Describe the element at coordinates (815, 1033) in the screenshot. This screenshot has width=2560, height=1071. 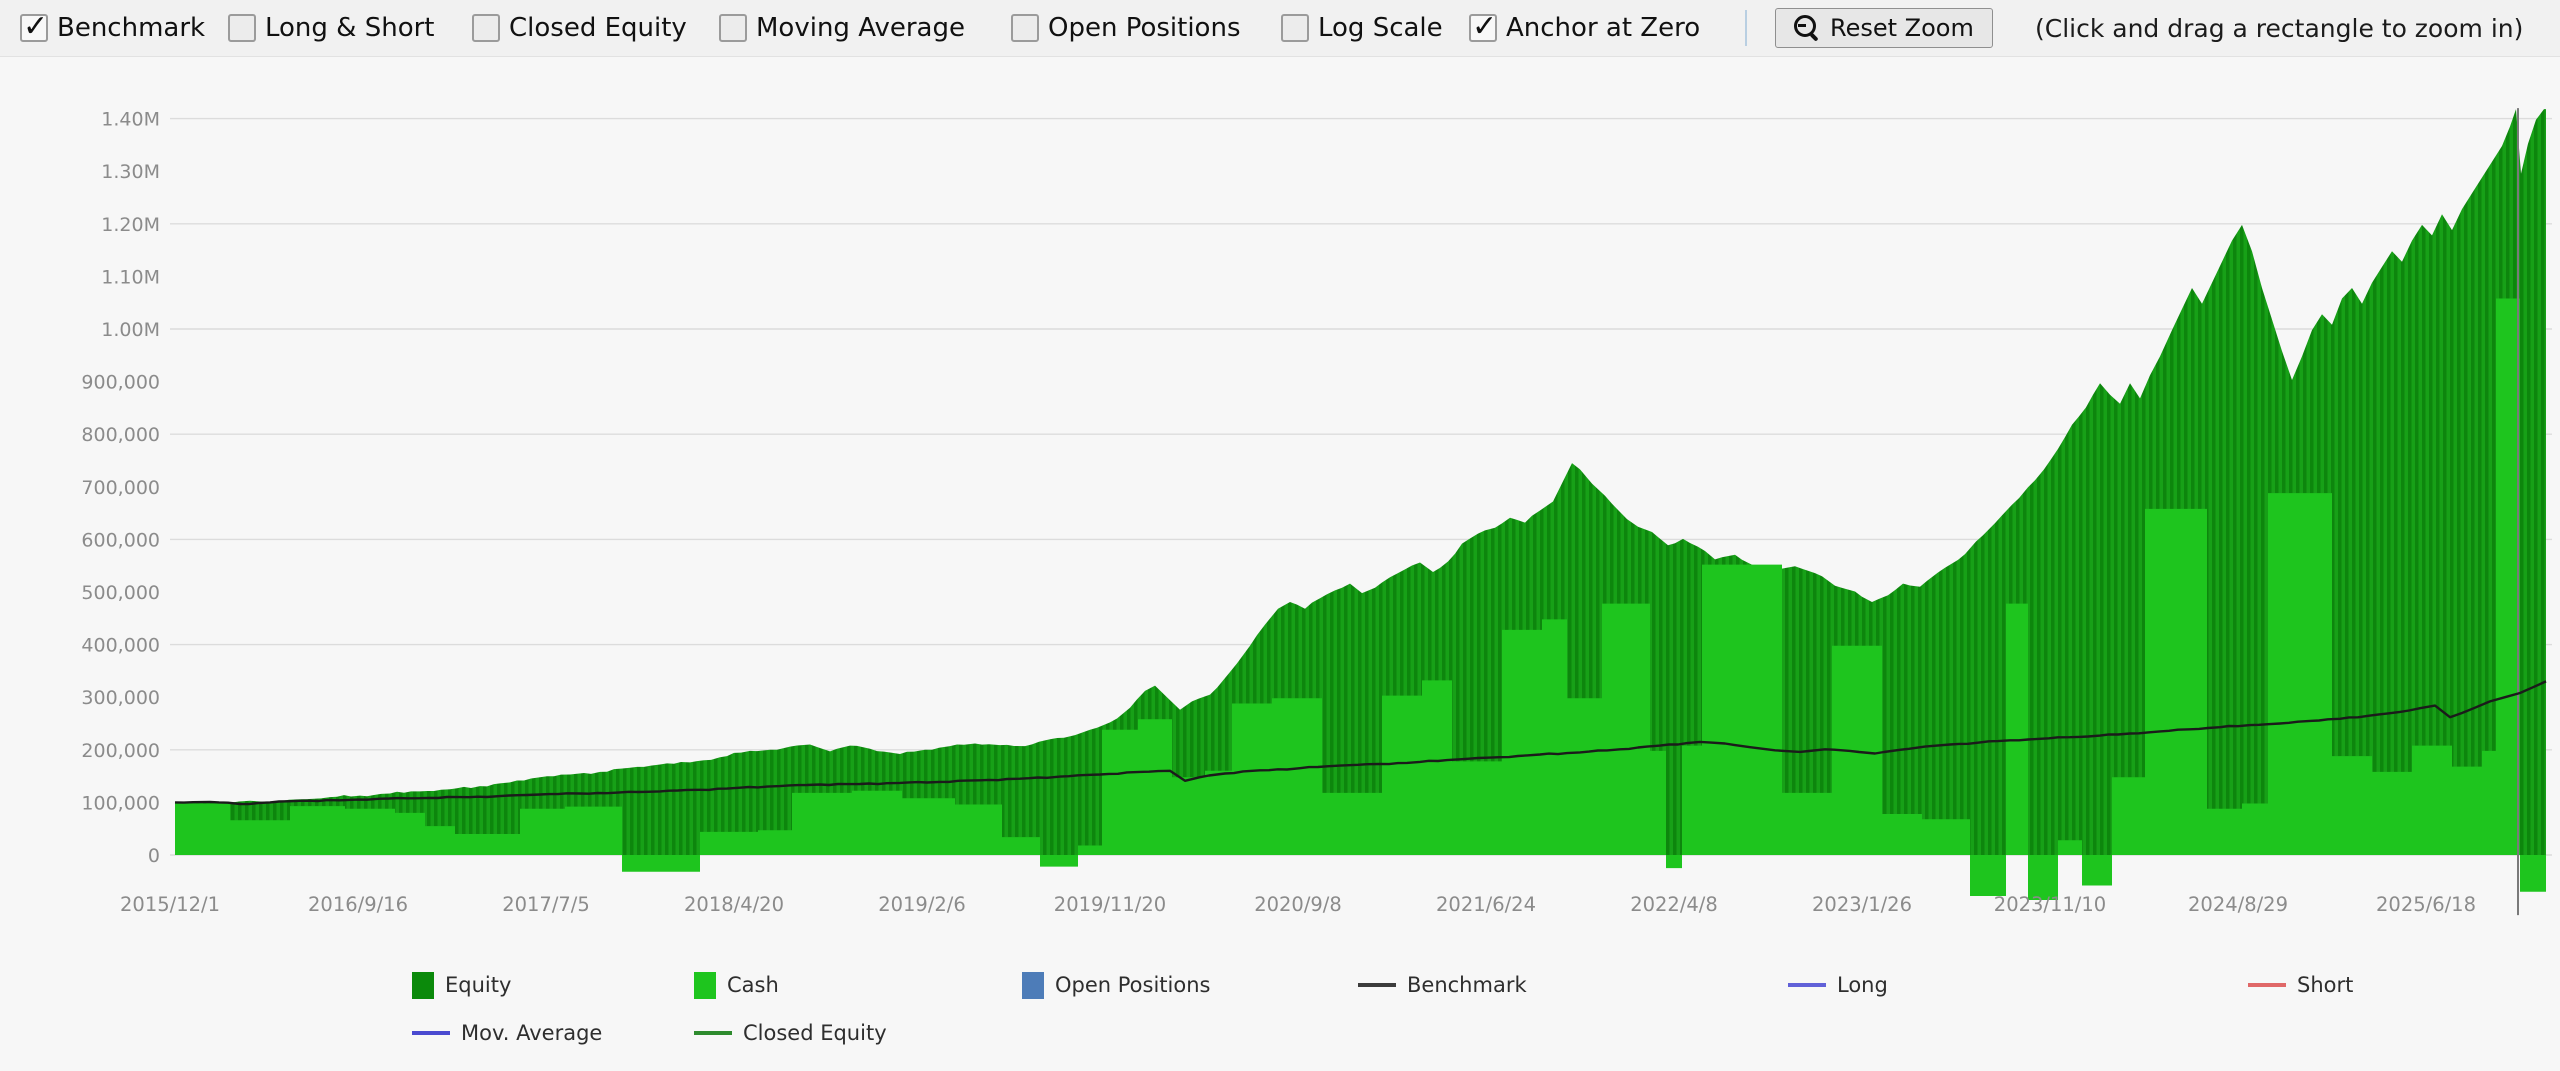
I see `legend-label: Closed Equity` at that location.